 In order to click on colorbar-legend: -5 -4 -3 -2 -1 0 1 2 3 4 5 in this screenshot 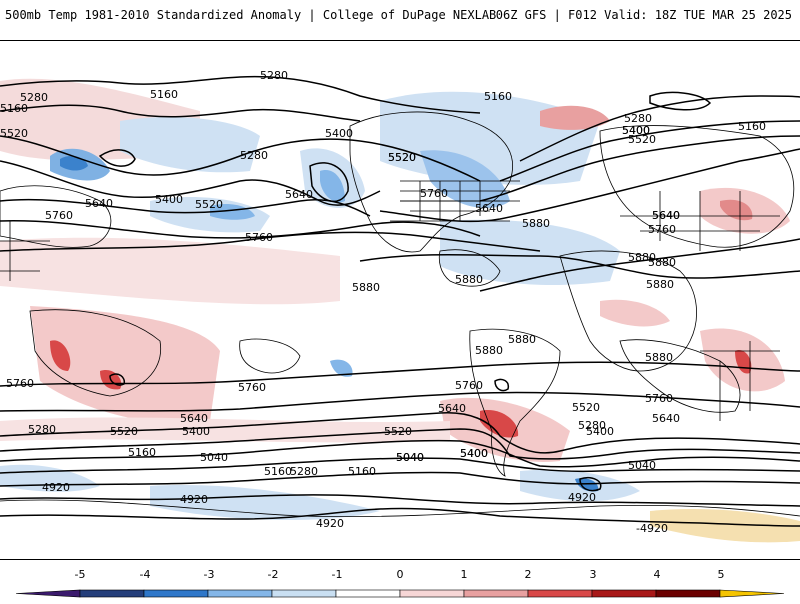, I will do `click(400, 583)`.